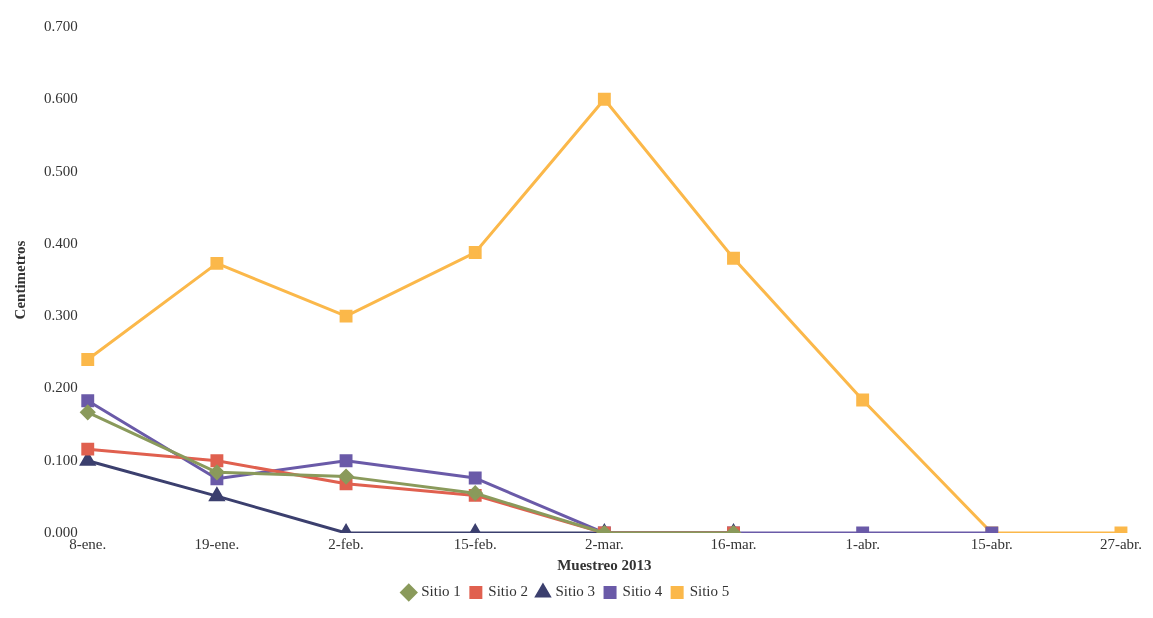  Describe the element at coordinates (346, 543) in the screenshot. I see `x-tick-label: 2-feb.` at that location.